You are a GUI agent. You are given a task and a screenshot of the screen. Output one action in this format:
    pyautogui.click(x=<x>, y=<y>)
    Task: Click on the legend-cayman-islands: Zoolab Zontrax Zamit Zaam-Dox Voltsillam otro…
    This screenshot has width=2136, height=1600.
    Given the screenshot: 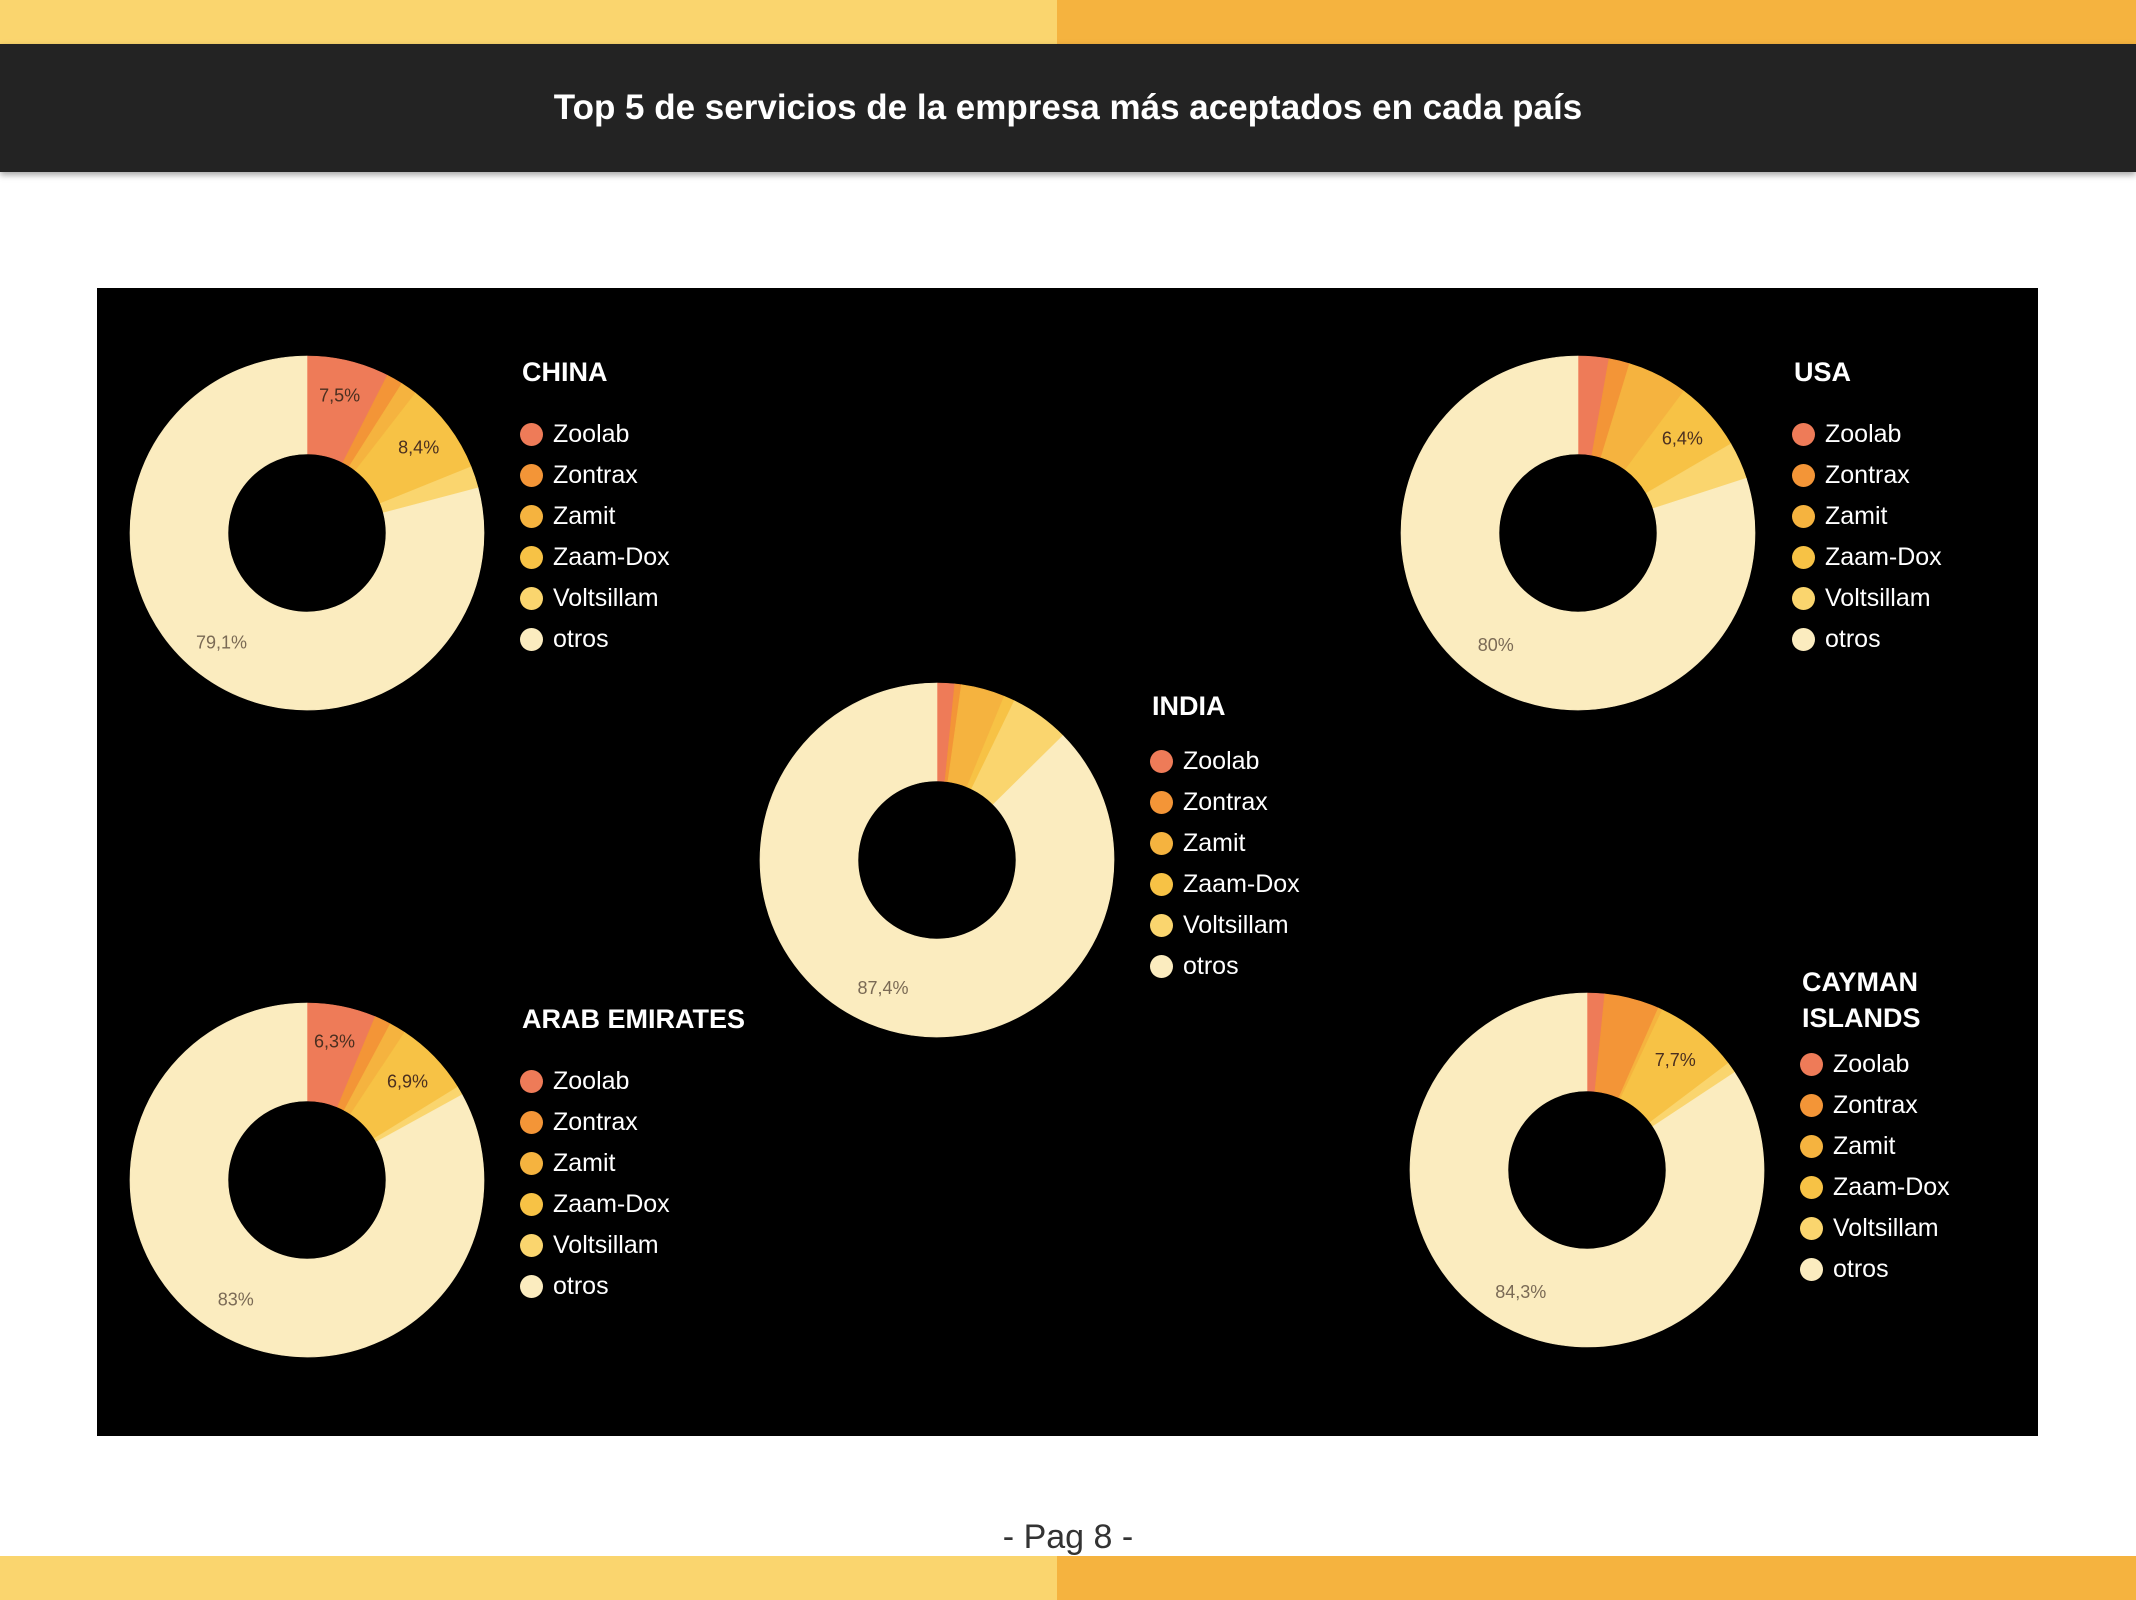 What is the action you would take?
    pyautogui.click(x=1875, y=1167)
    